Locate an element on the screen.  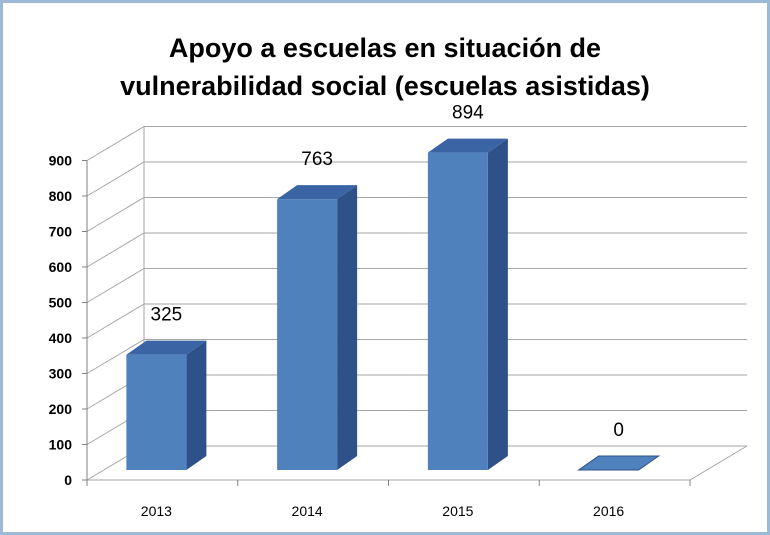
x-tick-label: 2013 is located at coordinates (156, 511).